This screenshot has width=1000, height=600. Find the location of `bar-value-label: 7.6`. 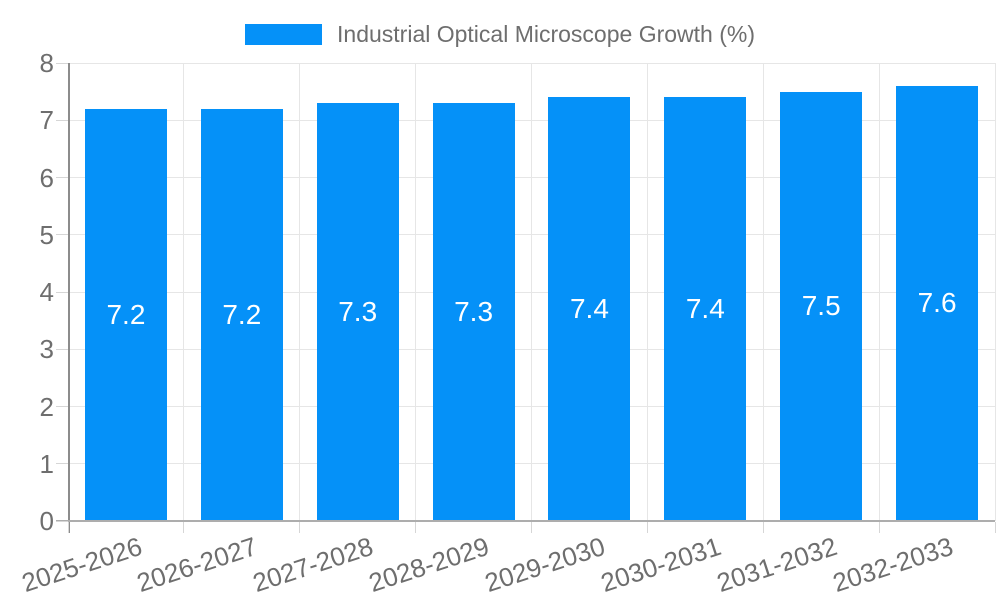

bar-value-label: 7.6 is located at coordinates (937, 303).